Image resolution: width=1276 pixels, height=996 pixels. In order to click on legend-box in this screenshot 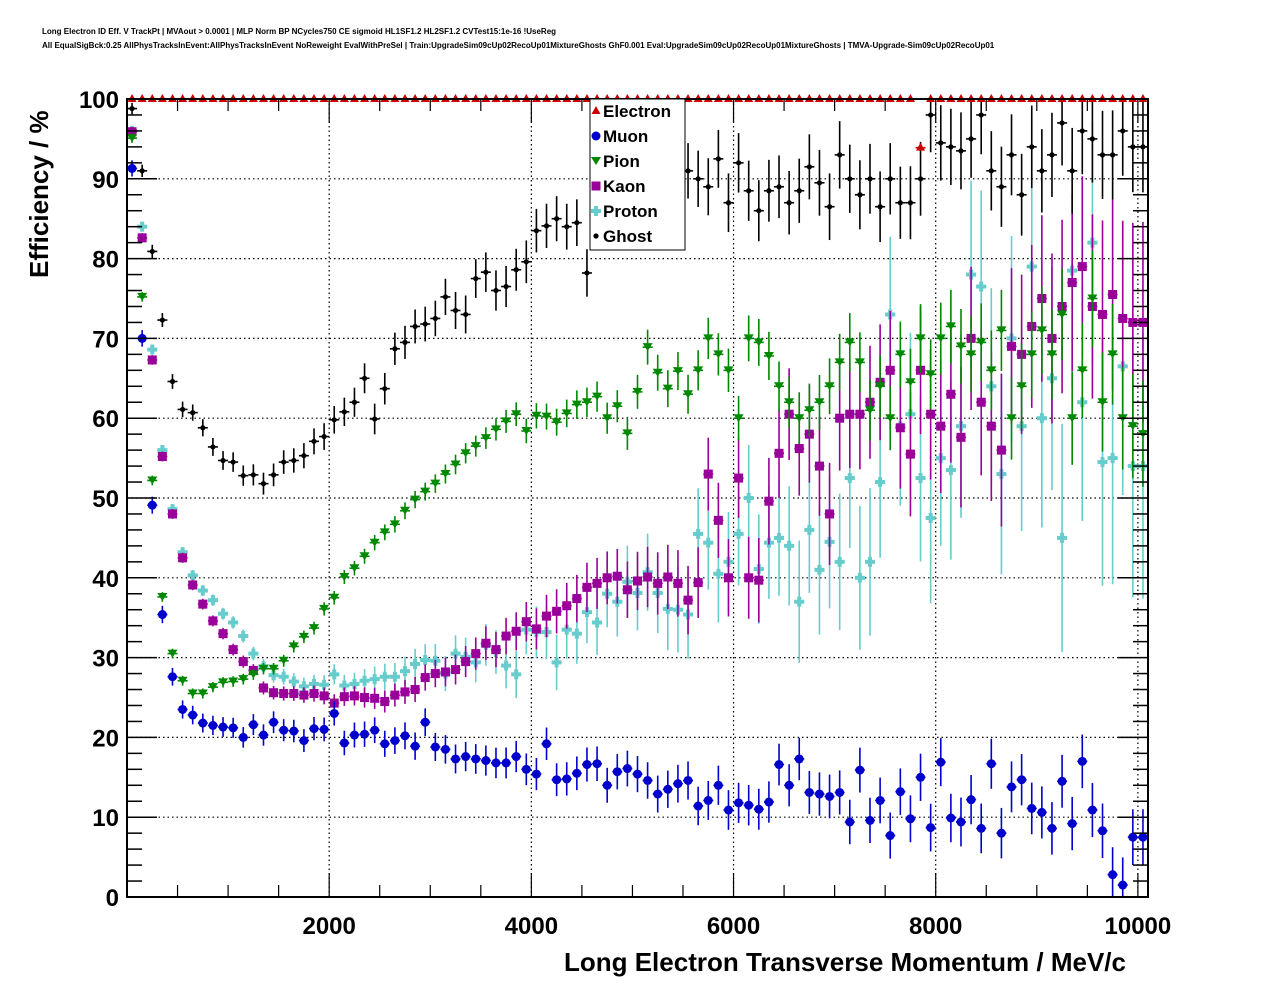, I will do `click(637, 174)`.